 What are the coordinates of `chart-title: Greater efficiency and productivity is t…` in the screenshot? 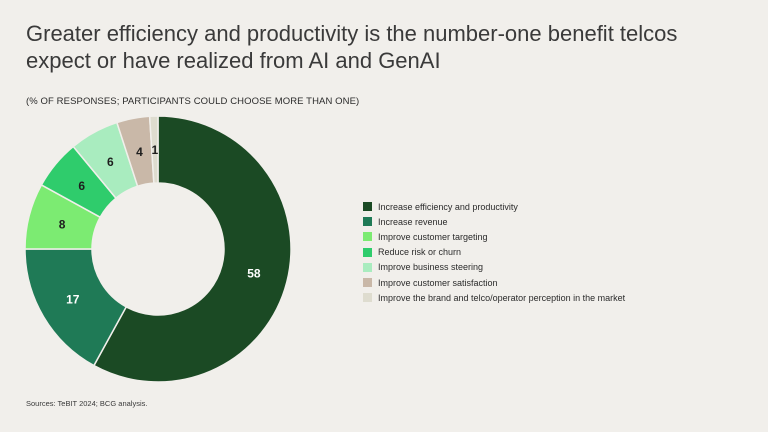 It's located at (386, 47).